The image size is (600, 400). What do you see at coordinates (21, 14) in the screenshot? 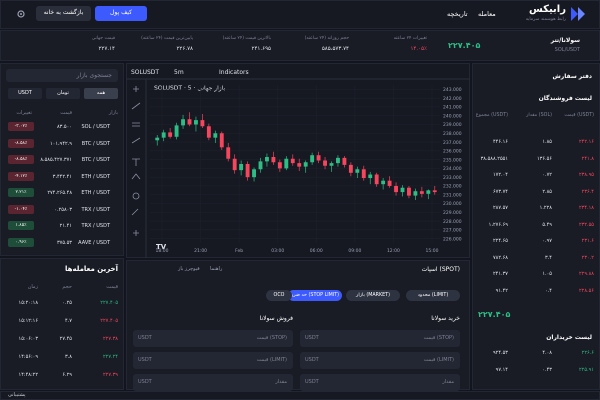
I see `settings-icon` at bounding box center [21, 14].